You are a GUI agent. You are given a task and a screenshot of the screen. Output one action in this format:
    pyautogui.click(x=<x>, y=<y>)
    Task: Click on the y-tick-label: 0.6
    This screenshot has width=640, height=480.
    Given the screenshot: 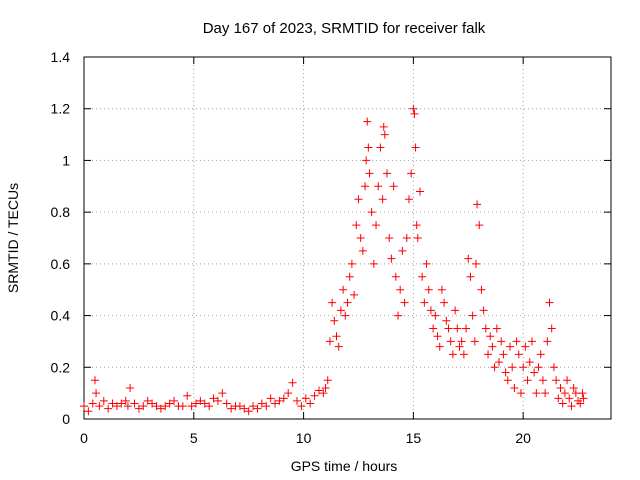 What is the action you would take?
    pyautogui.click(x=61, y=264)
    